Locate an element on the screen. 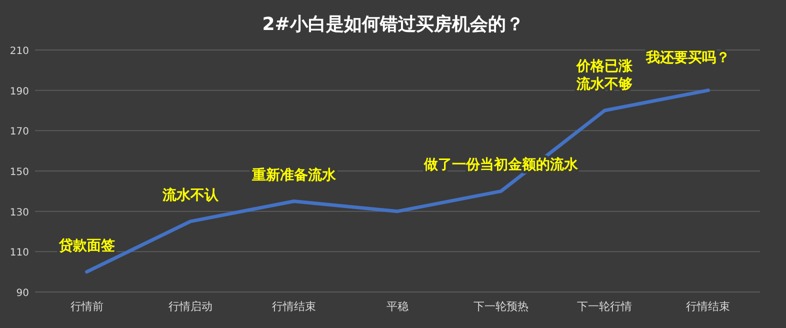 Image resolution: width=786 pixels, height=328 pixels. annotation: 流水不够 is located at coordinates (604, 84).